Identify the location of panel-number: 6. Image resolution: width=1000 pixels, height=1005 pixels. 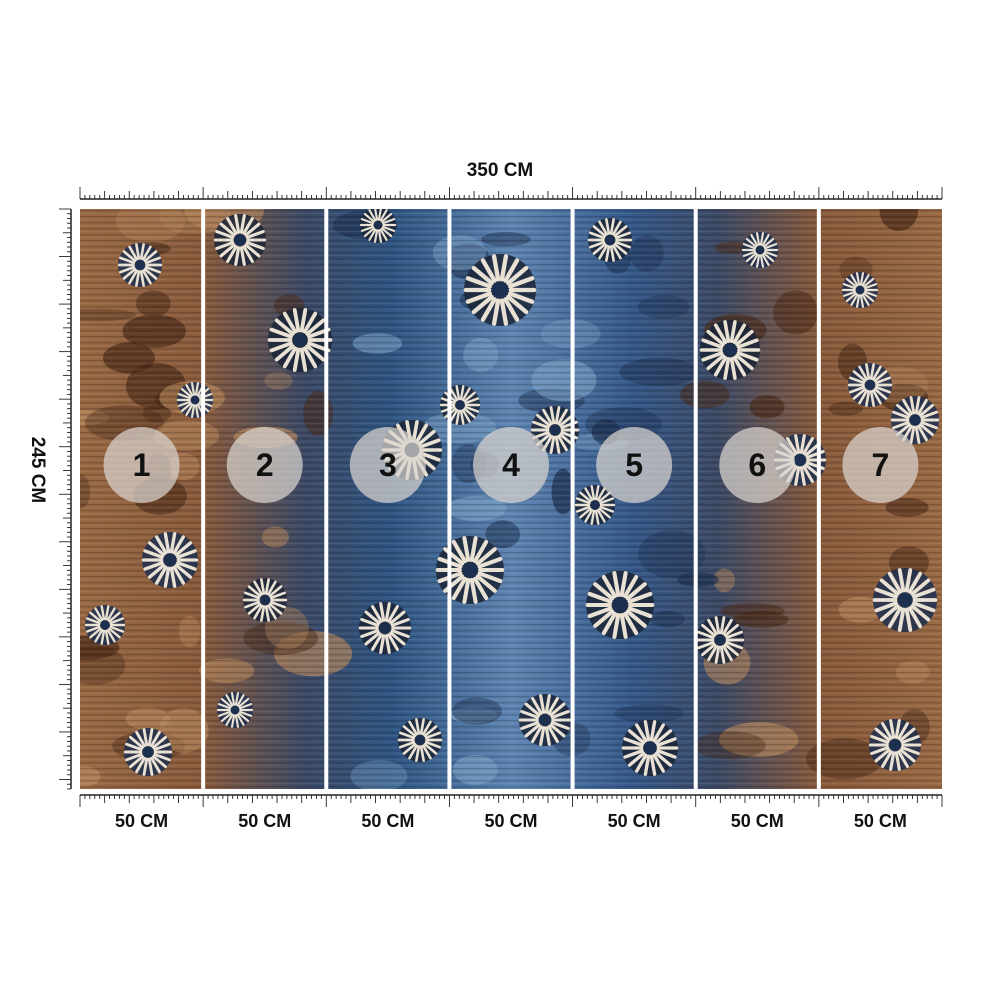
(757, 465).